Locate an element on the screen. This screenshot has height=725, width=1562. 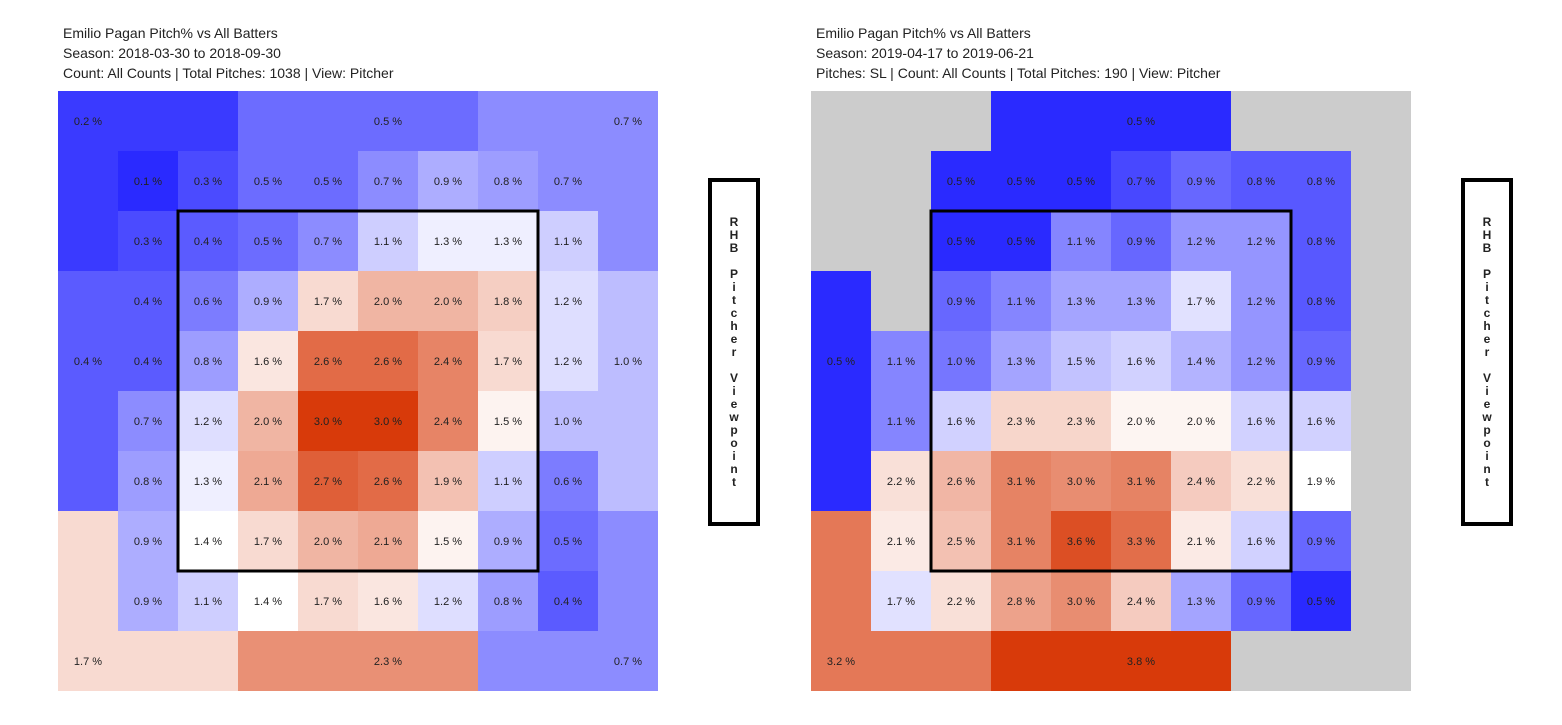
chart-title: Emilio Pagan Pitch% vs All Batters is located at coordinates (923, 33).